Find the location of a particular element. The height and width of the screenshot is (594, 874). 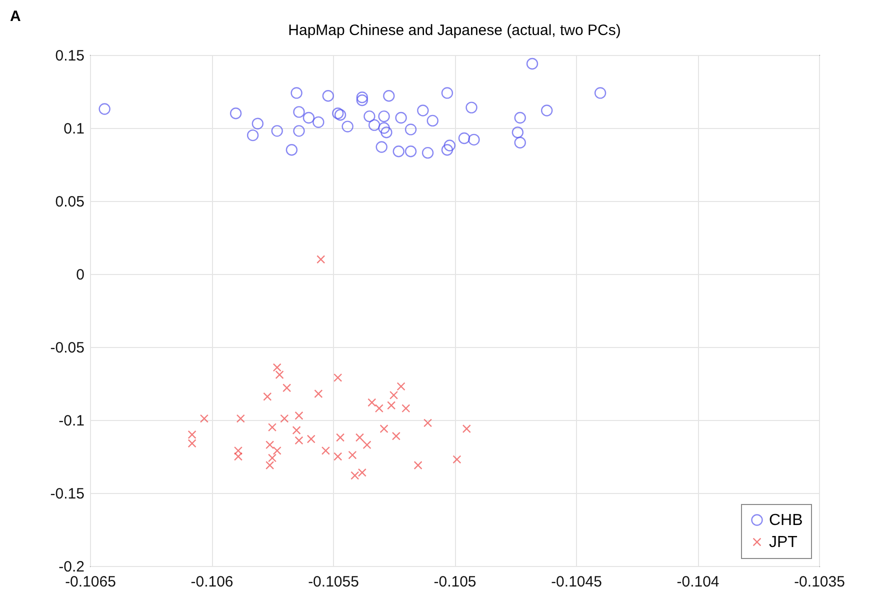

x-tick-label: -0.1045 is located at coordinates (576, 582).